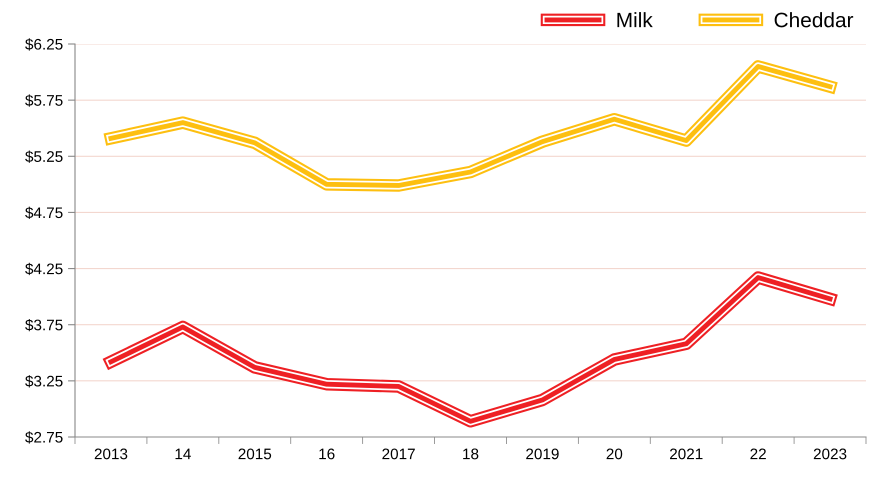 This screenshot has height=477, width=877. What do you see at coordinates (398, 454) in the screenshot?
I see `x-tick-label: 2017` at bounding box center [398, 454].